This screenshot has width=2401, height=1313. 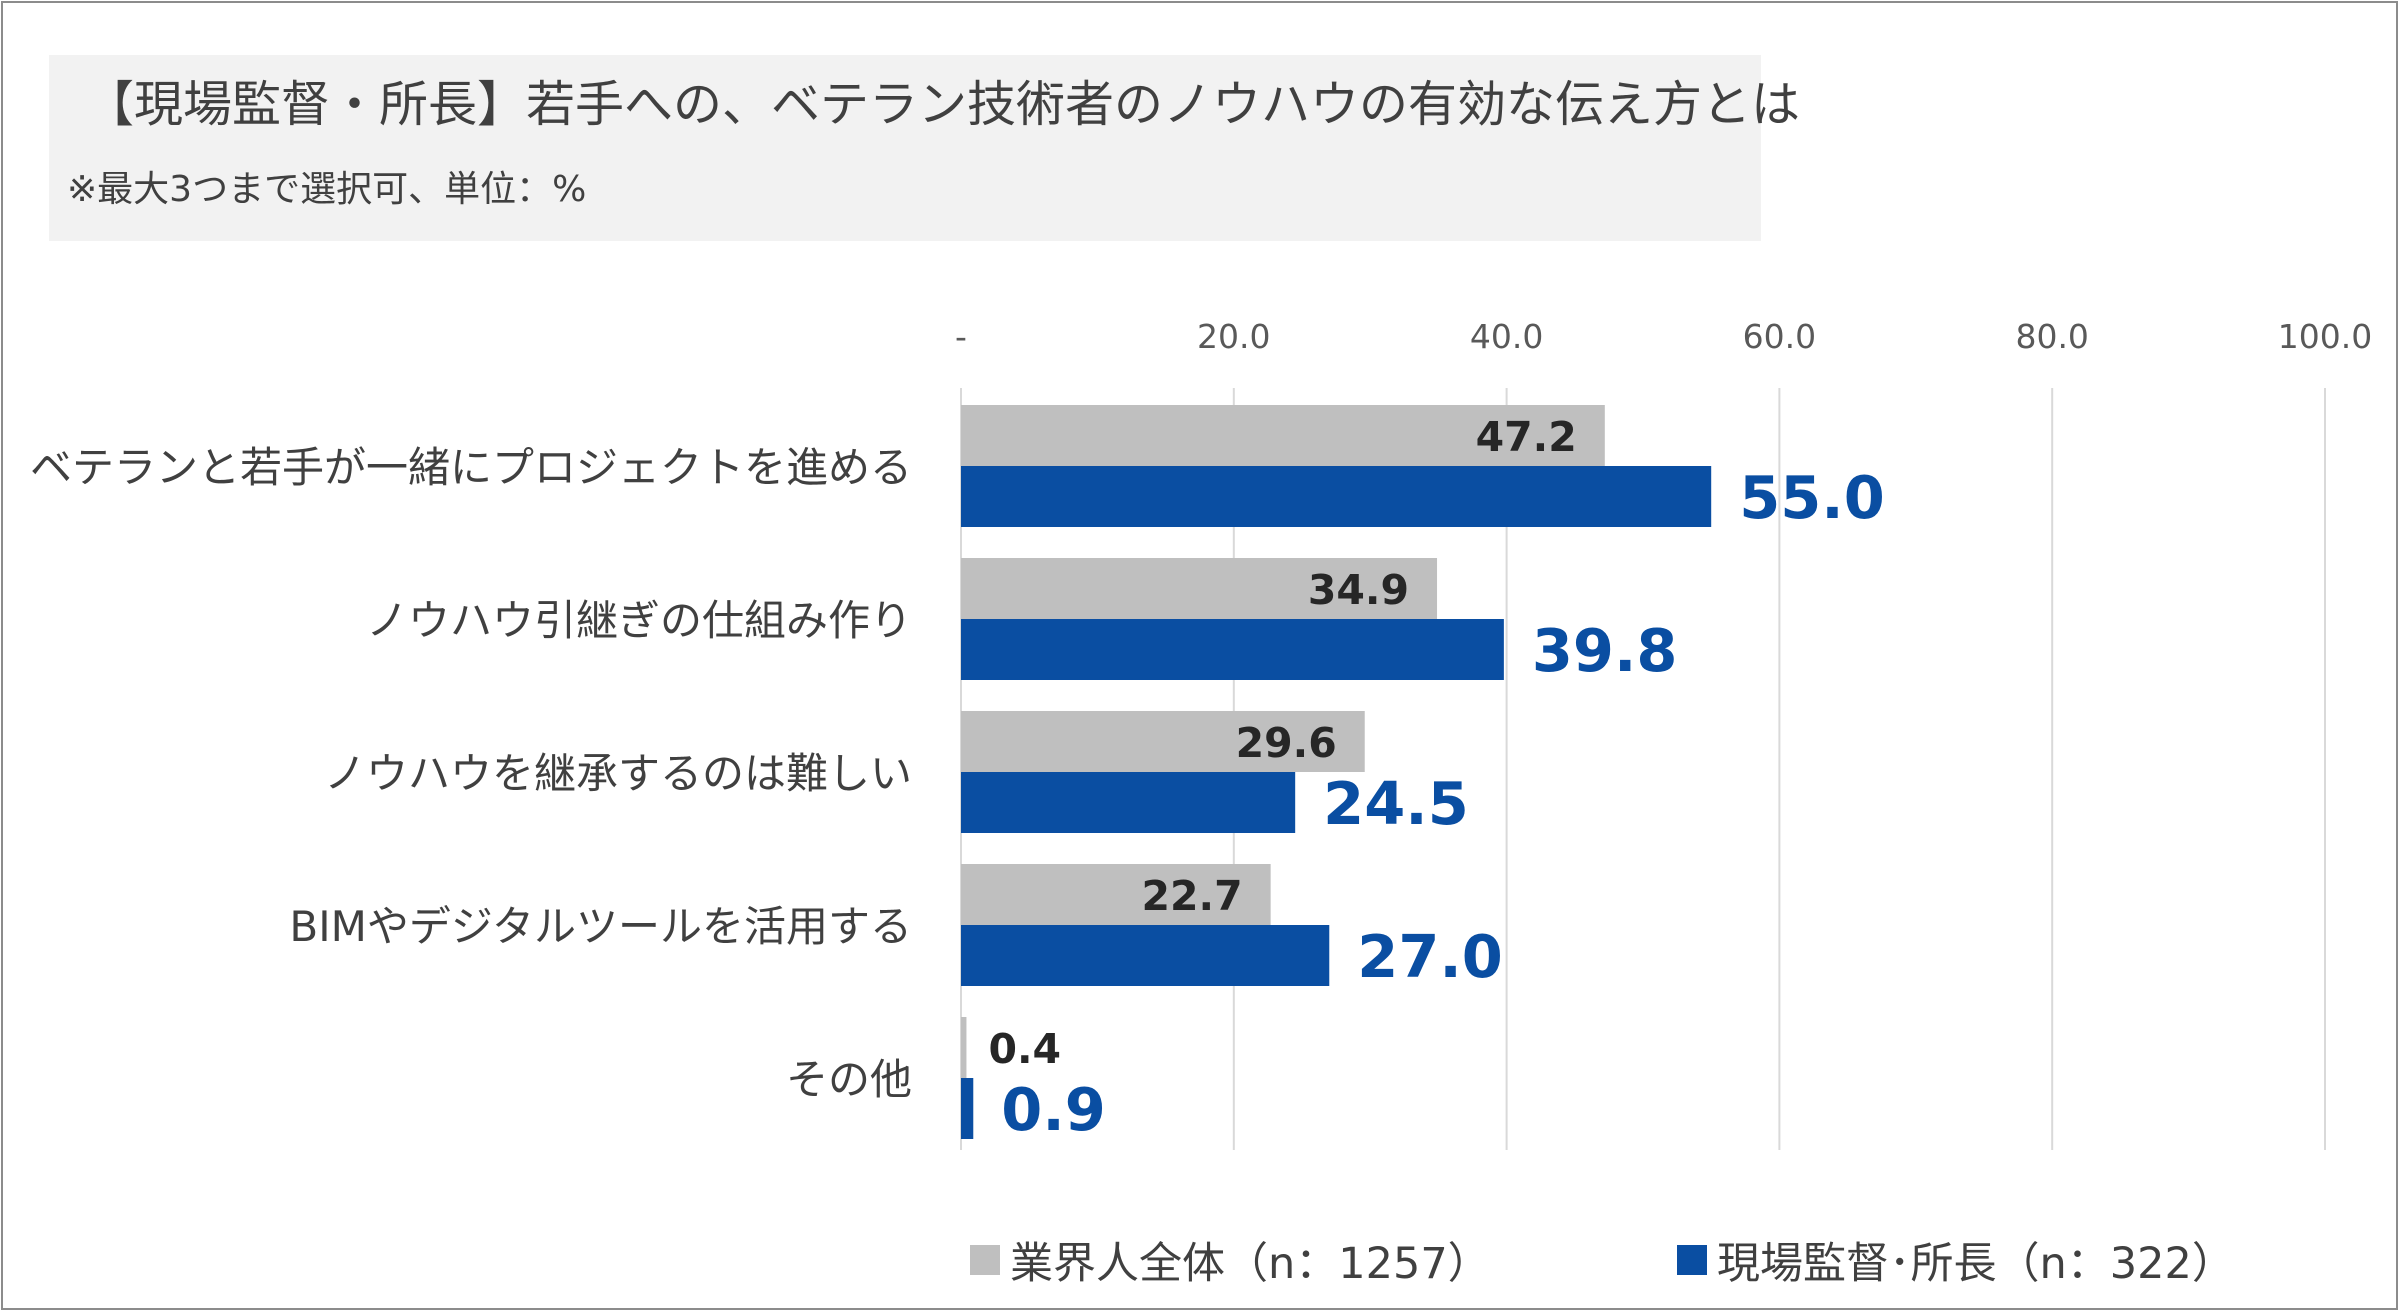 What do you see at coordinates (1191, 896) in the screenshot?
I see `data-label-series1: 22.7` at bounding box center [1191, 896].